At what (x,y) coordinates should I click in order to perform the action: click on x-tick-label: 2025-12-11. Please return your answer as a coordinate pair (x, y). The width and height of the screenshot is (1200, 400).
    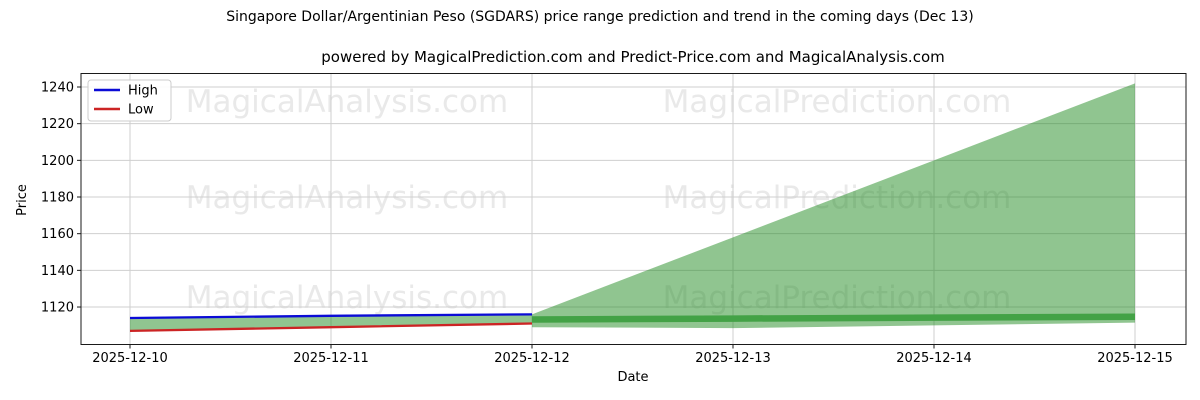
    Looking at the image, I should click on (331, 358).